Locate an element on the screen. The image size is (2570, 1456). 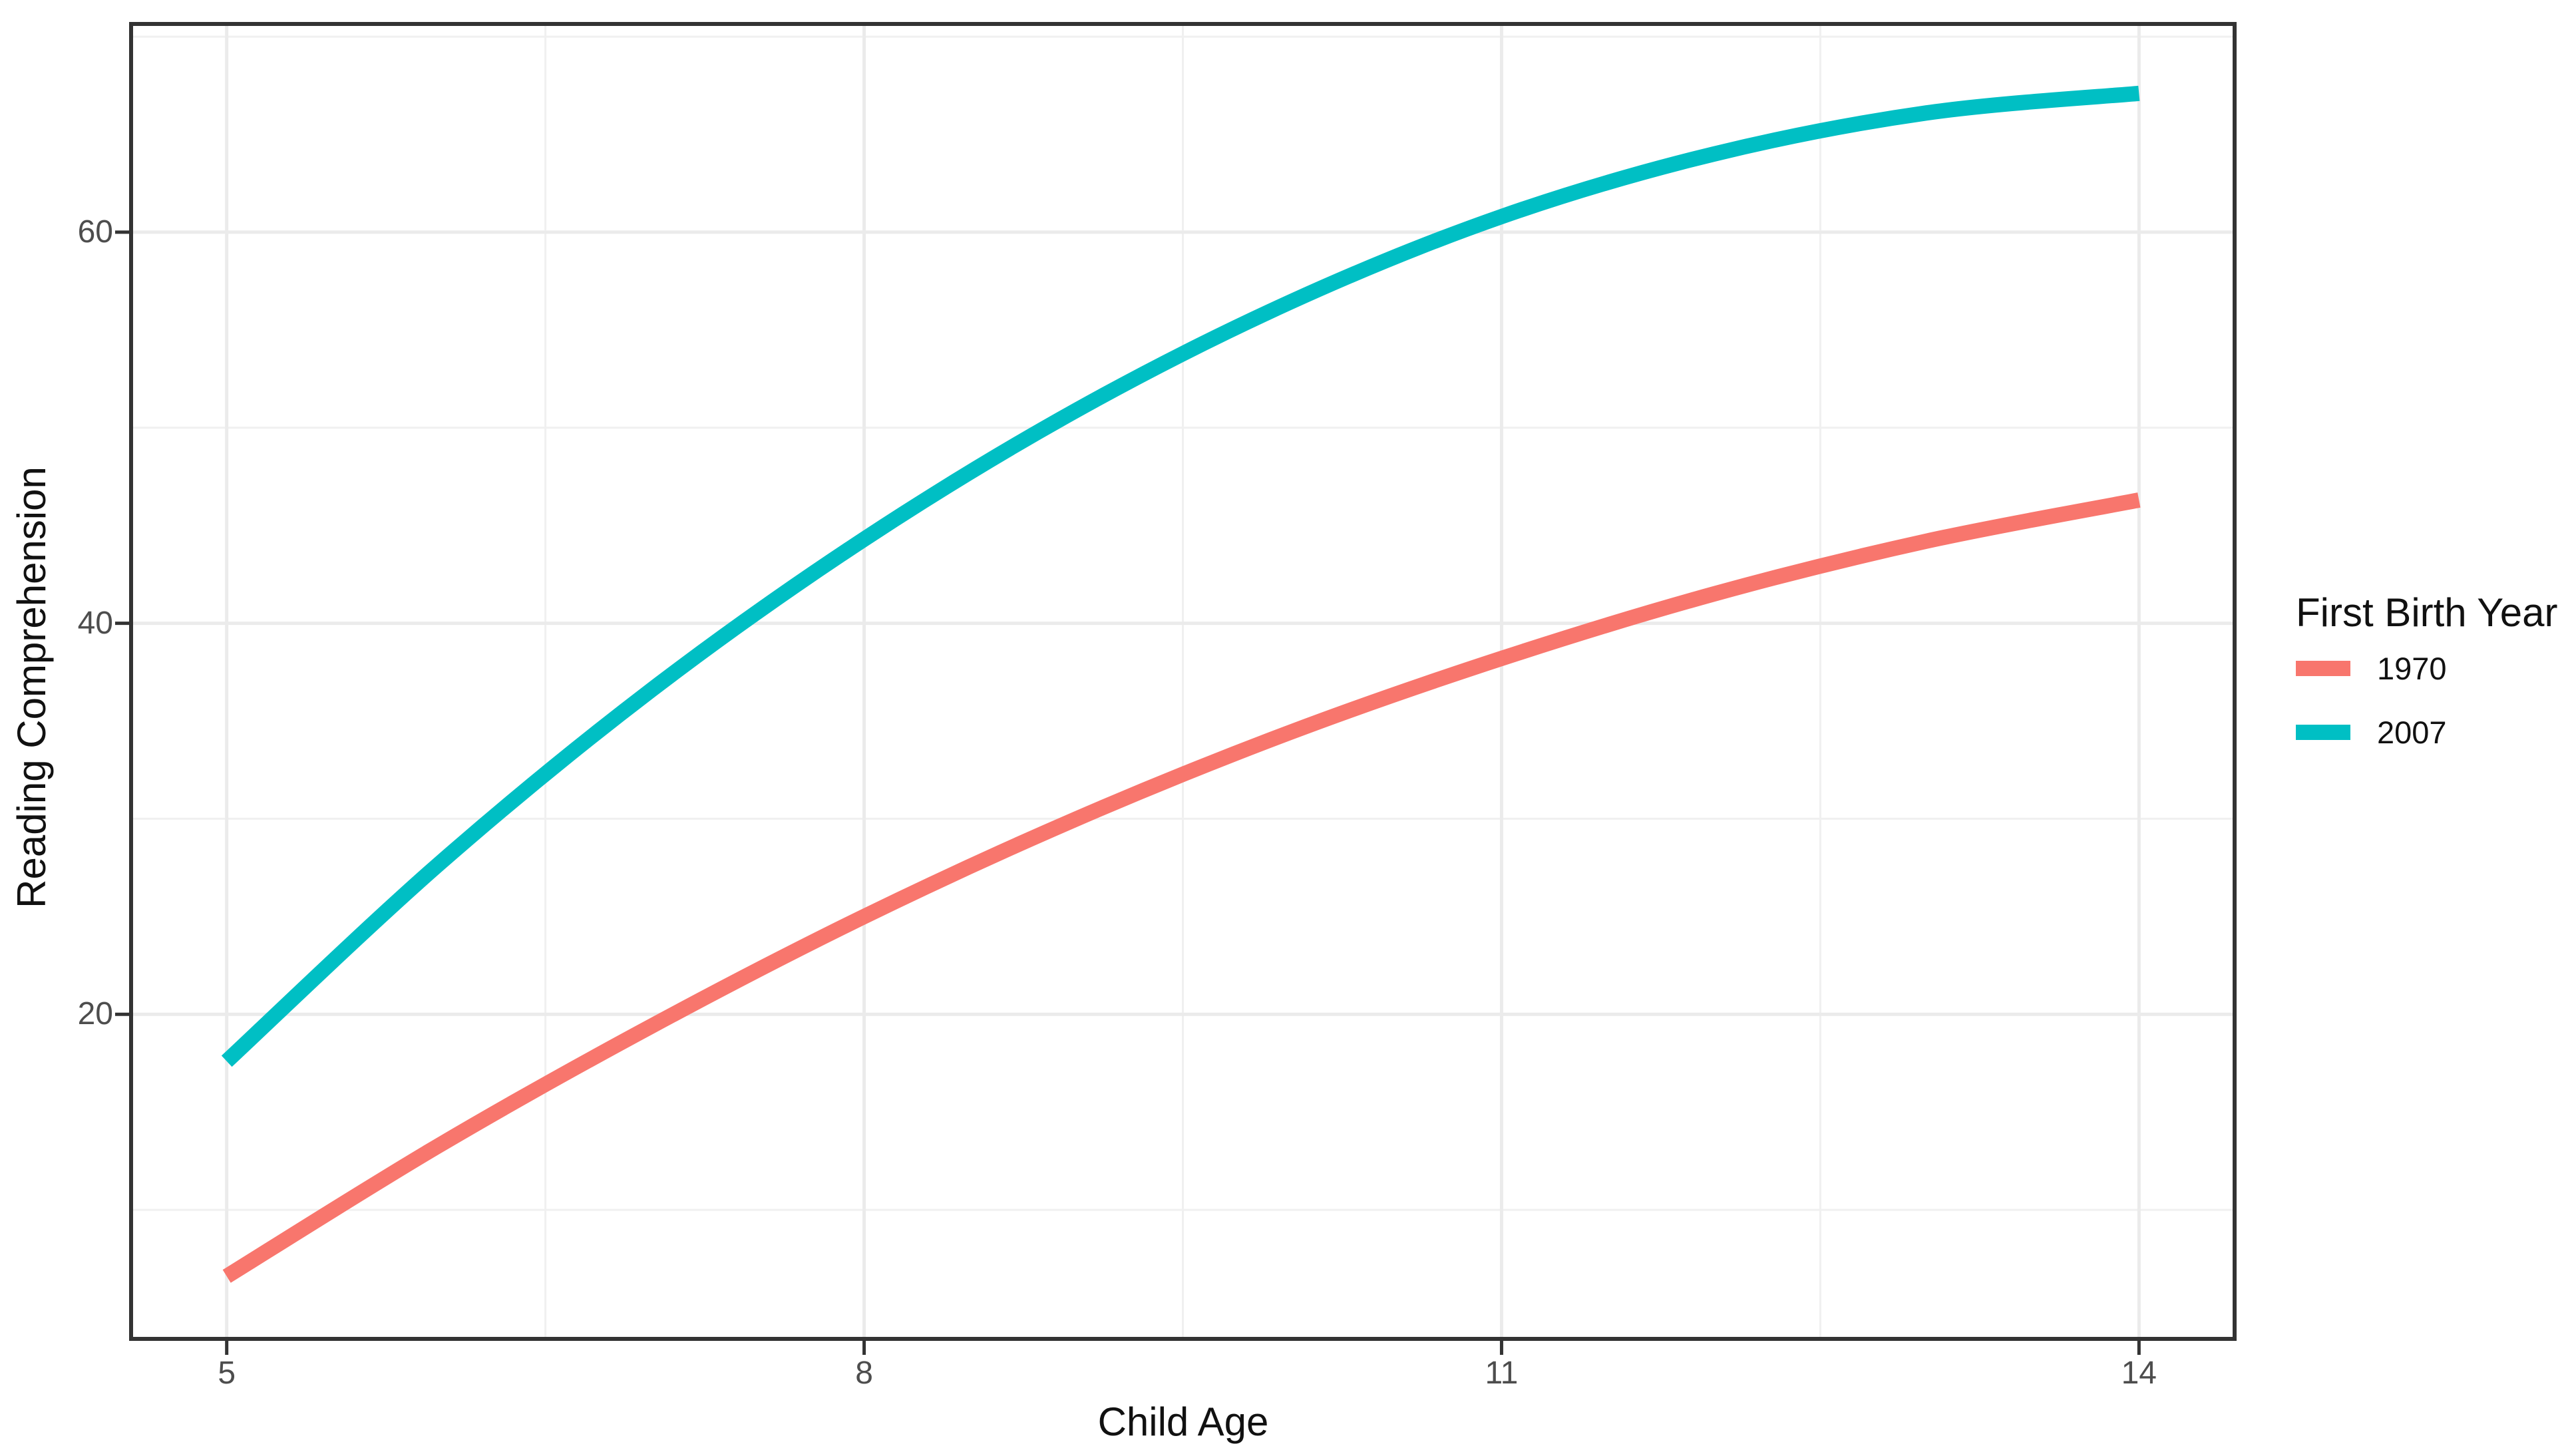
y-tick-label: 40 is located at coordinates (95, 623).